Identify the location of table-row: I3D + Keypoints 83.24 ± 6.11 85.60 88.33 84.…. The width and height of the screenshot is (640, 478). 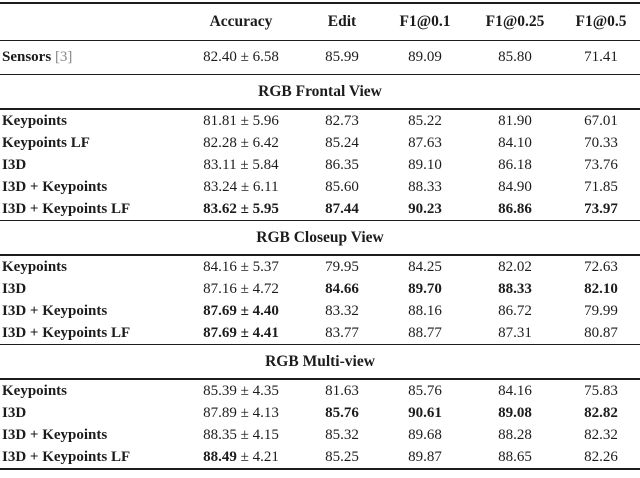
(320, 187).